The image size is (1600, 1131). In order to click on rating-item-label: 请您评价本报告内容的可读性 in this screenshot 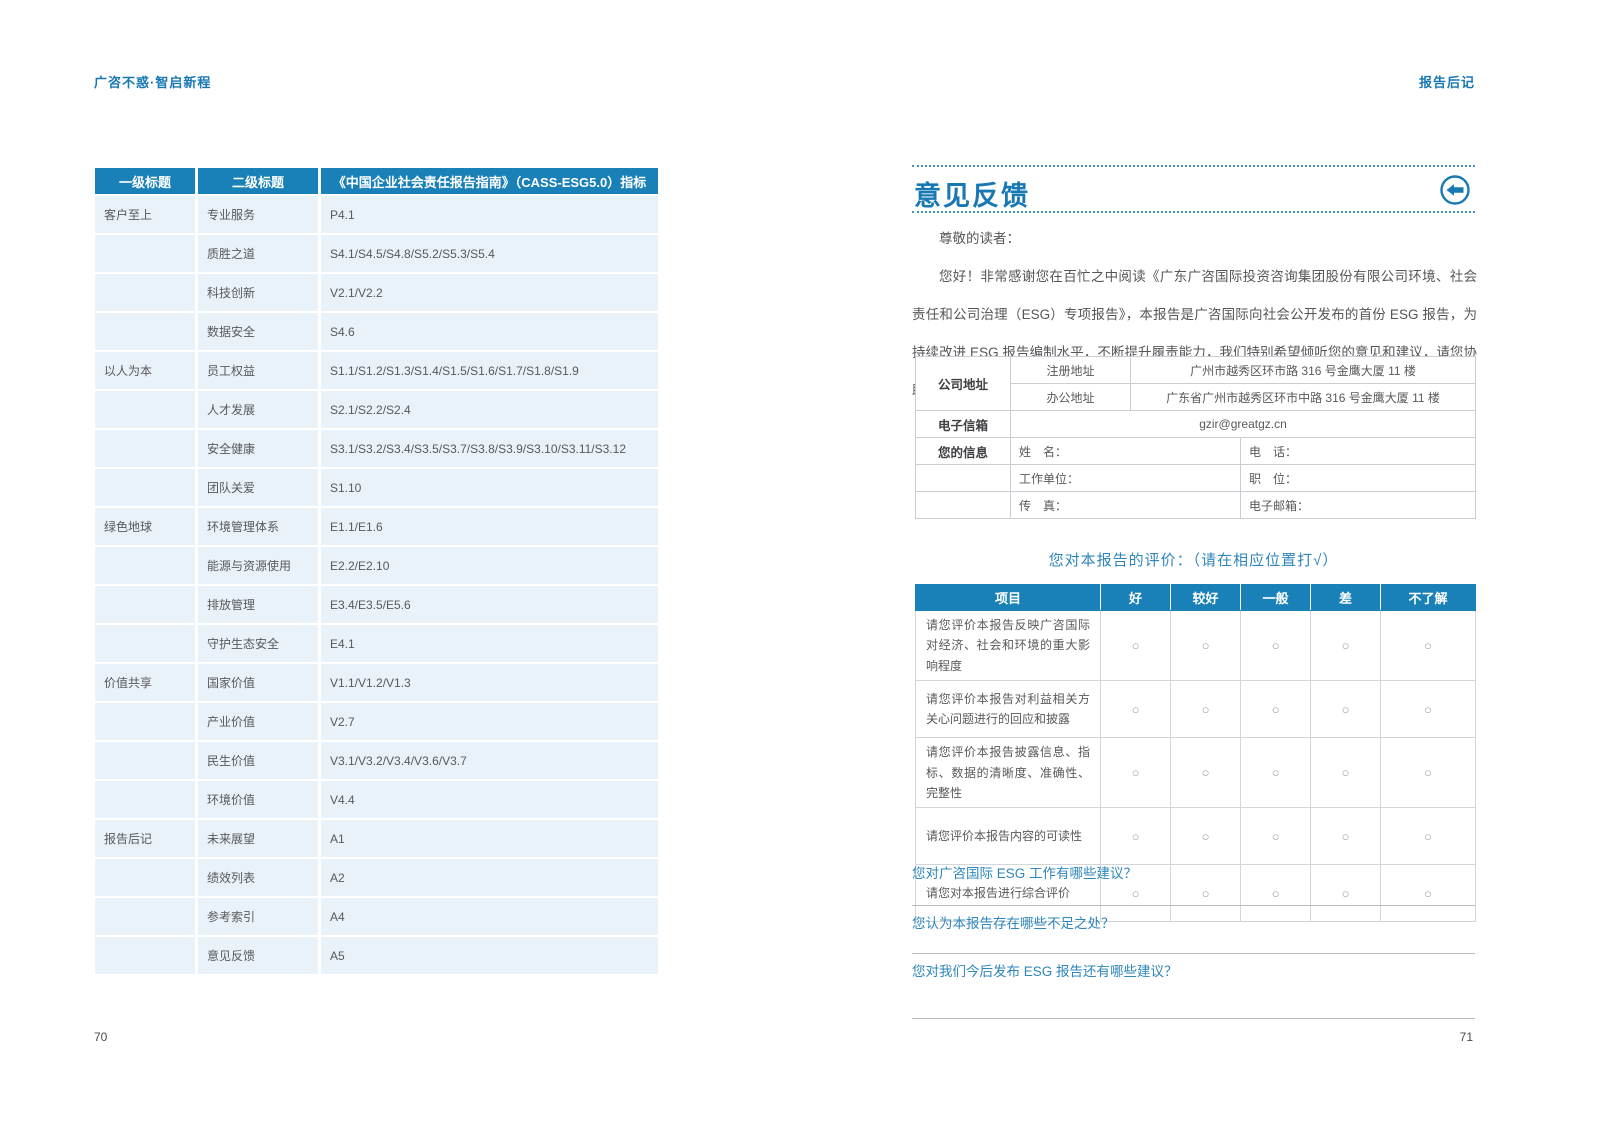, I will do `click(1008, 836)`.